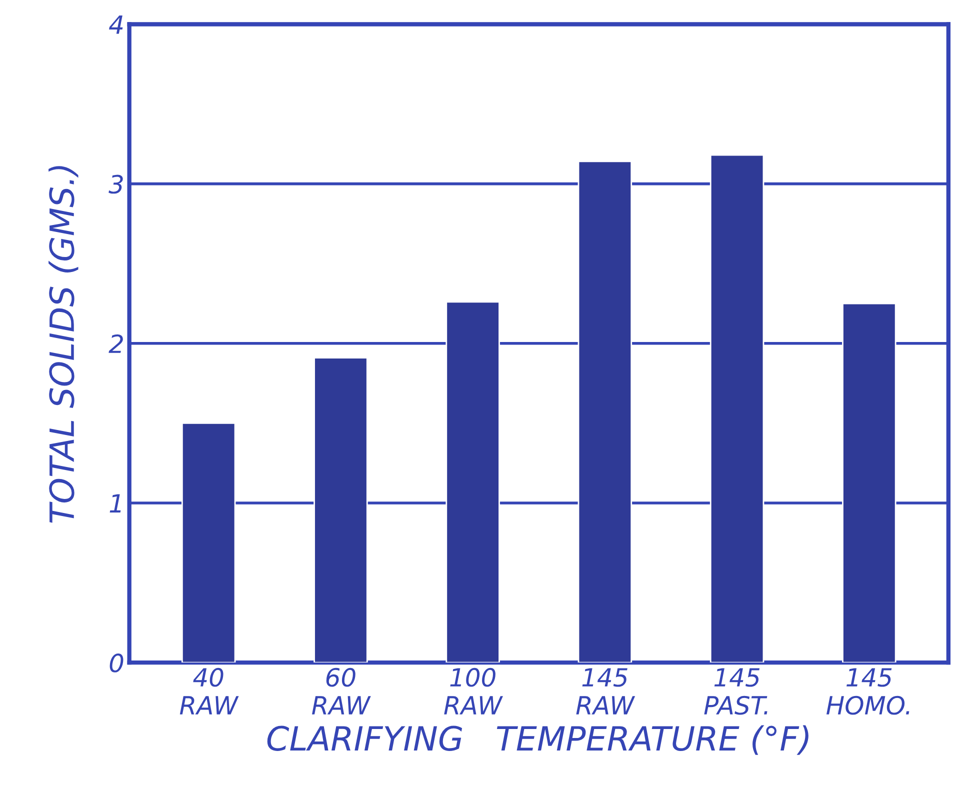  Describe the element at coordinates (209, 691) in the screenshot. I see `x-tick-label: 40 RAW` at that location.